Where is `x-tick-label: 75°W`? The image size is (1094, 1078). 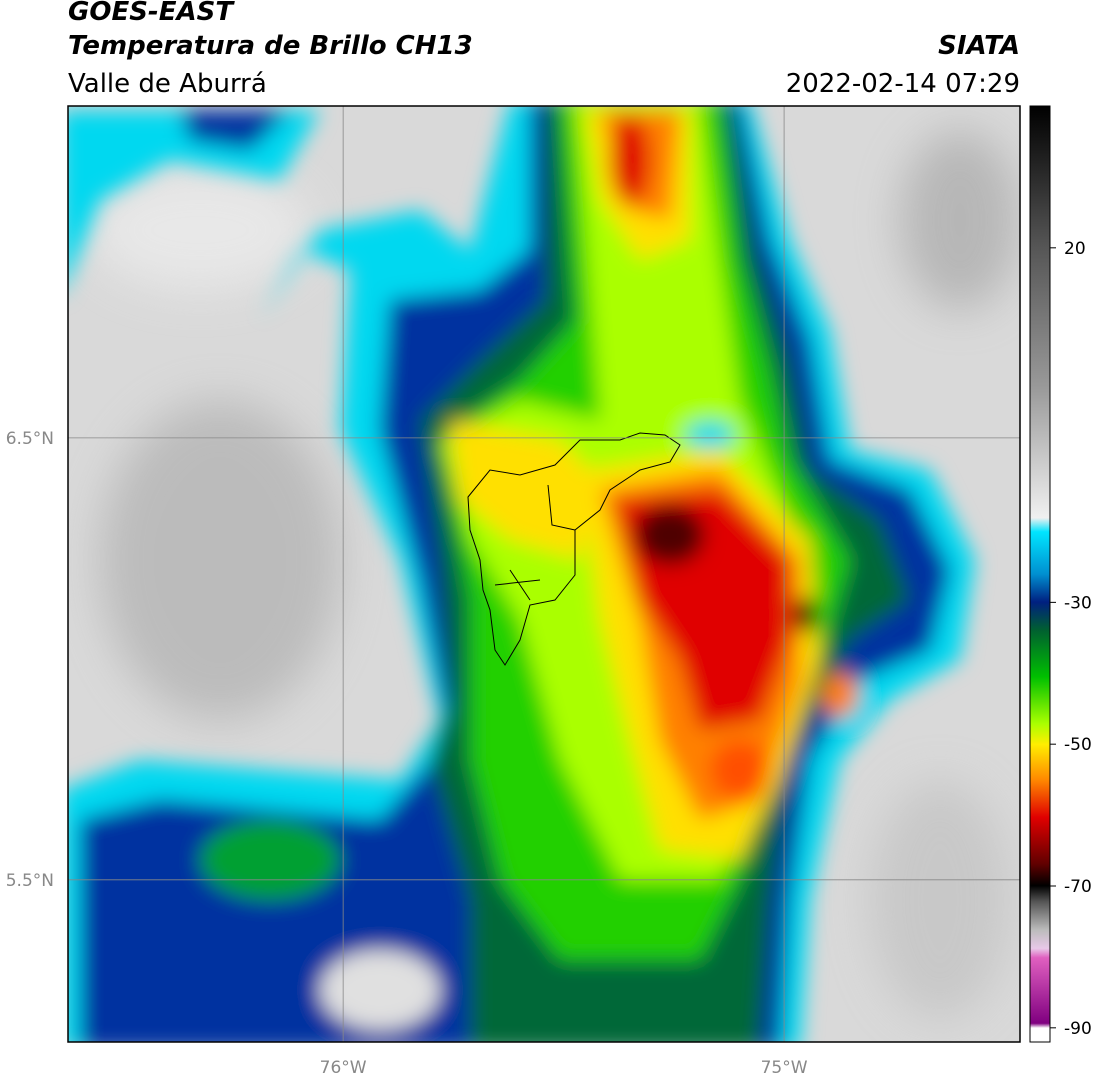
x-tick-label: 75°W is located at coordinates (784, 1068).